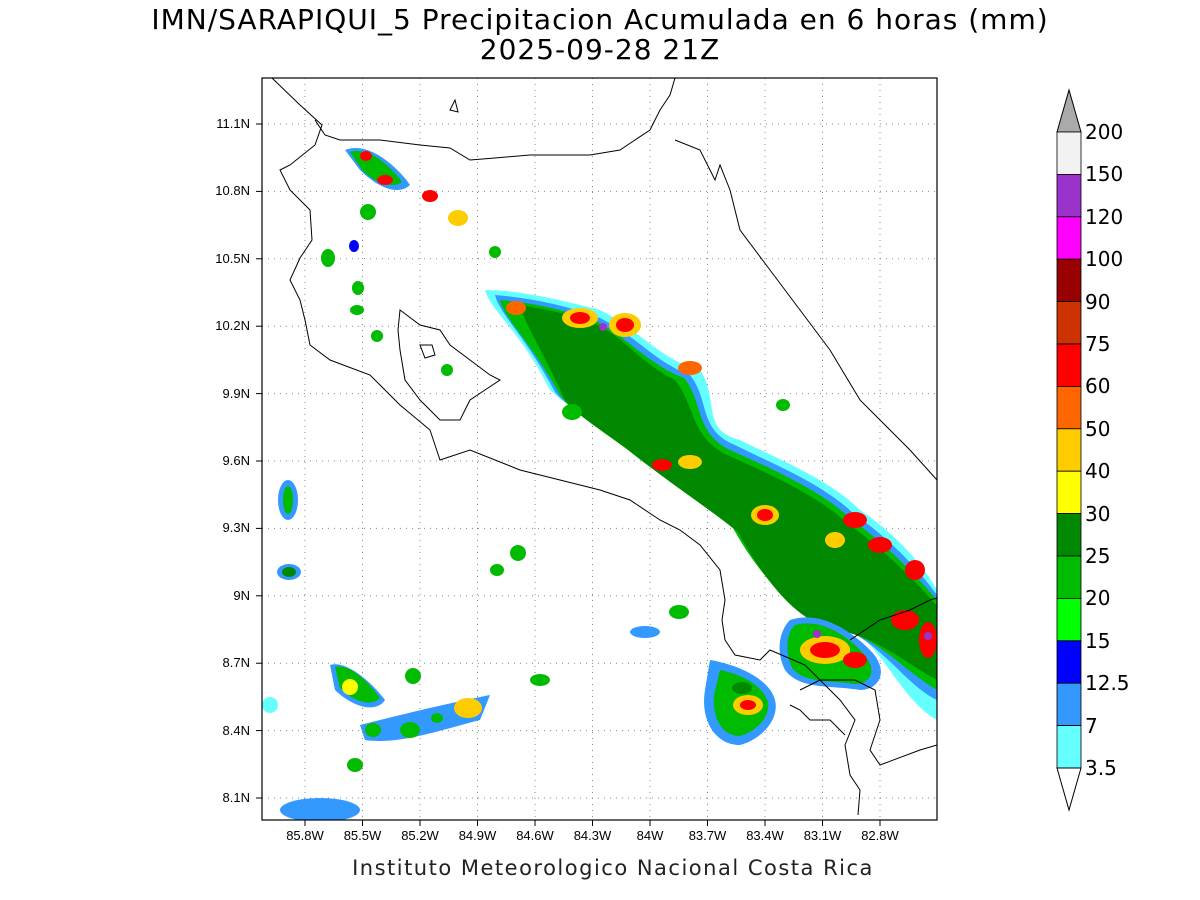 The image size is (1200, 900). Describe the element at coordinates (1098, 598) in the screenshot. I see `colorbar-level-label: 20` at that location.